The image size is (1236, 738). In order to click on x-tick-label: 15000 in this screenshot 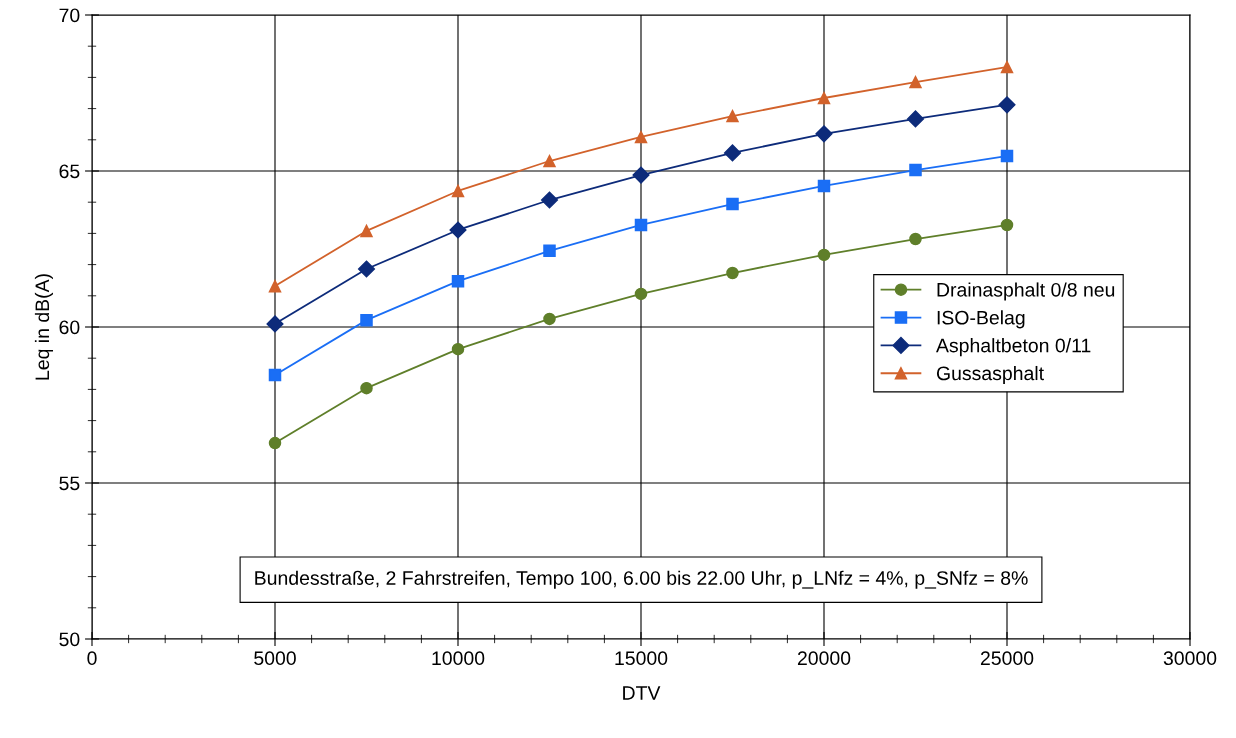, I will do `click(641, 658)`.